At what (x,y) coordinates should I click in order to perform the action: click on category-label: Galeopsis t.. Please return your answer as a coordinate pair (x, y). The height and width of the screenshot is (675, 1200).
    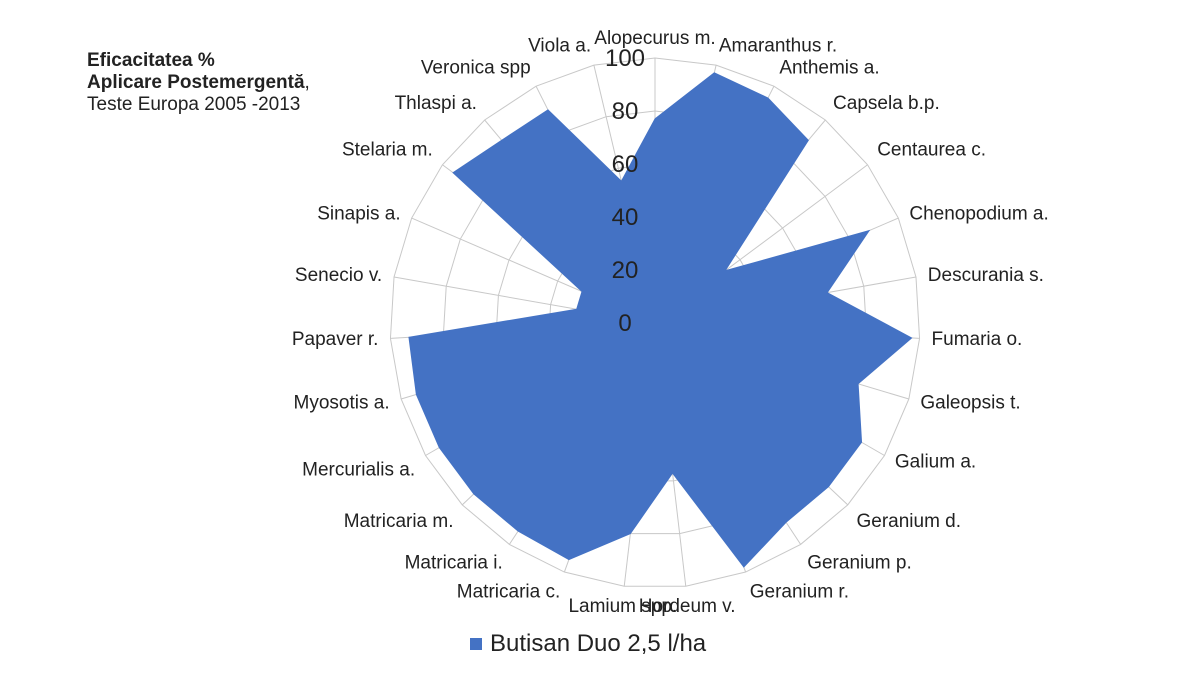
    Looking at the image, I should click on (970, 402).